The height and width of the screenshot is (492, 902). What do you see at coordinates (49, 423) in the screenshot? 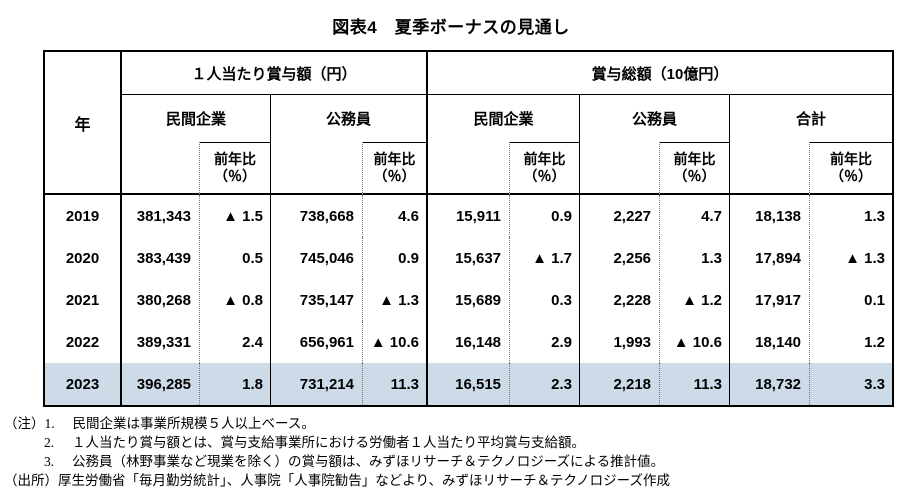
I see `note-number: 1.` at bounding box center [49, 423].